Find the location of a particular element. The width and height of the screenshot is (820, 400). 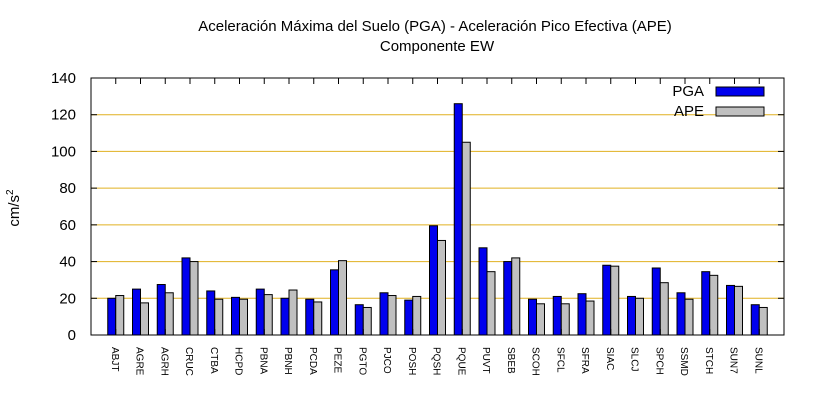

x-tick-label-ssmd: SSMD is located at coordinates (683, 361).